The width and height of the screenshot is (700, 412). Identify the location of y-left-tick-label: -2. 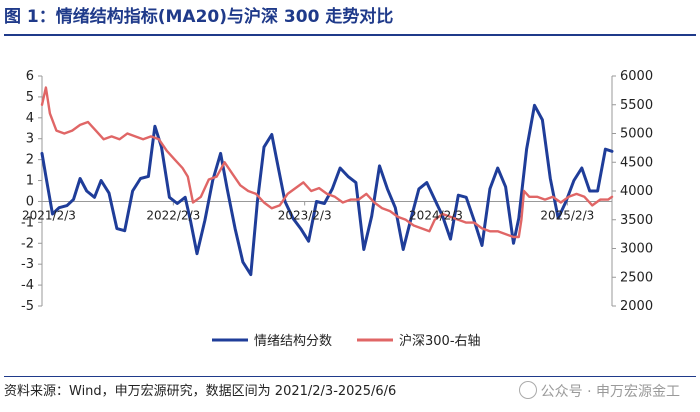
(27, 243).